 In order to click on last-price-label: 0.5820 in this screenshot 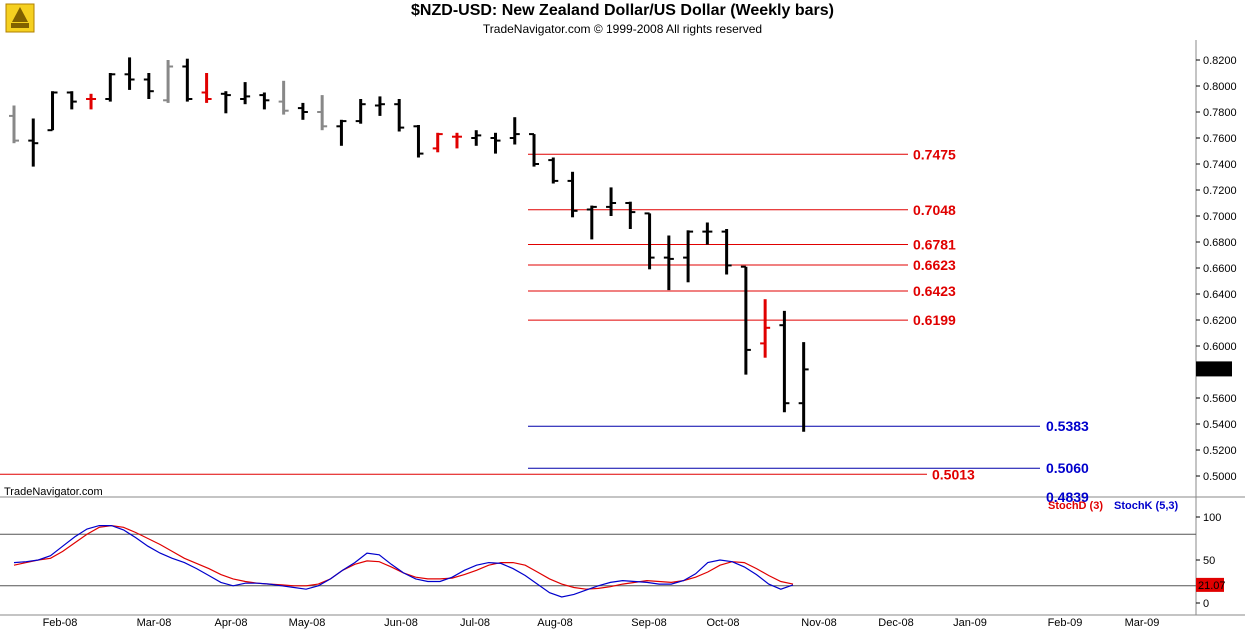, I will do `click(1215, 370)`.